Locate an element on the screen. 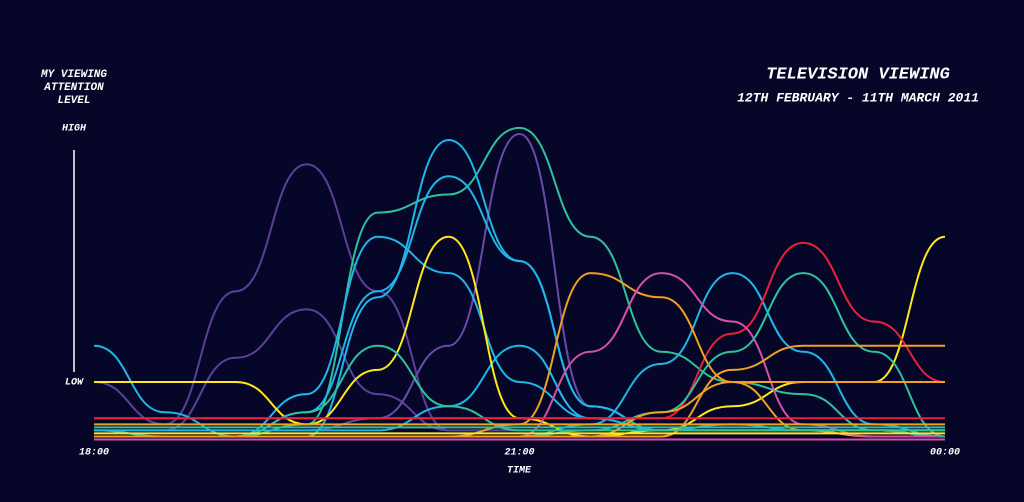 The image size is (1024, 502). x-tick-label: 18:00 is located at coordinates (94, 453).